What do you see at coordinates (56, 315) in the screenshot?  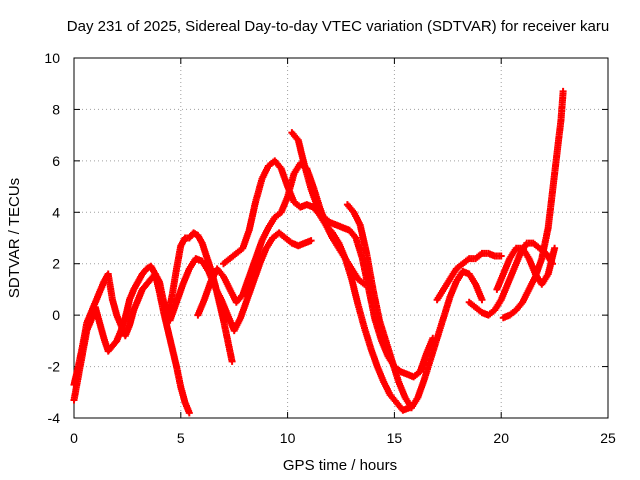 I see `y-tick-label: 0` at bounding box center [56, 315].